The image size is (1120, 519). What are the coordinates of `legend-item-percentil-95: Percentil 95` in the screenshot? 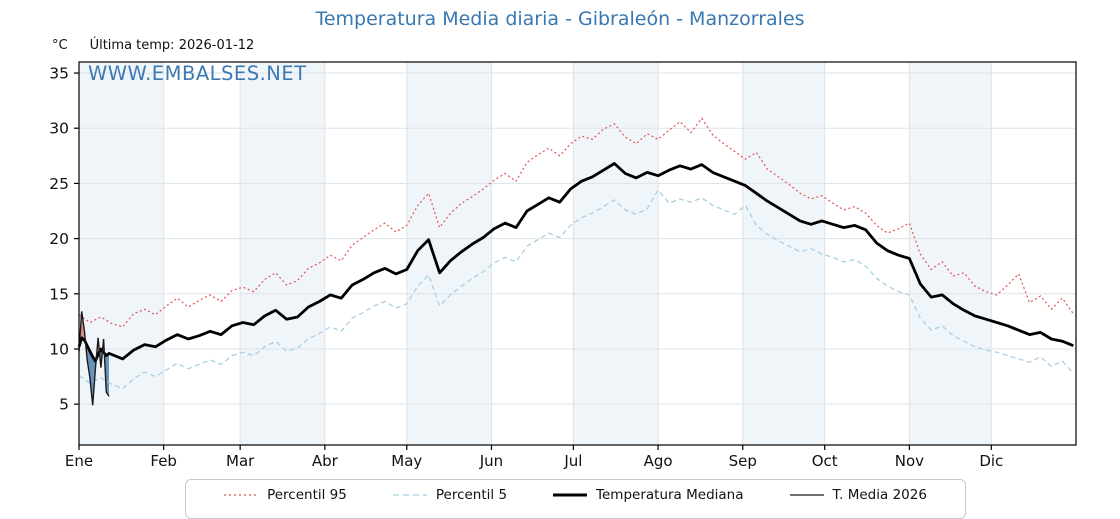 It's located at (285, 495).